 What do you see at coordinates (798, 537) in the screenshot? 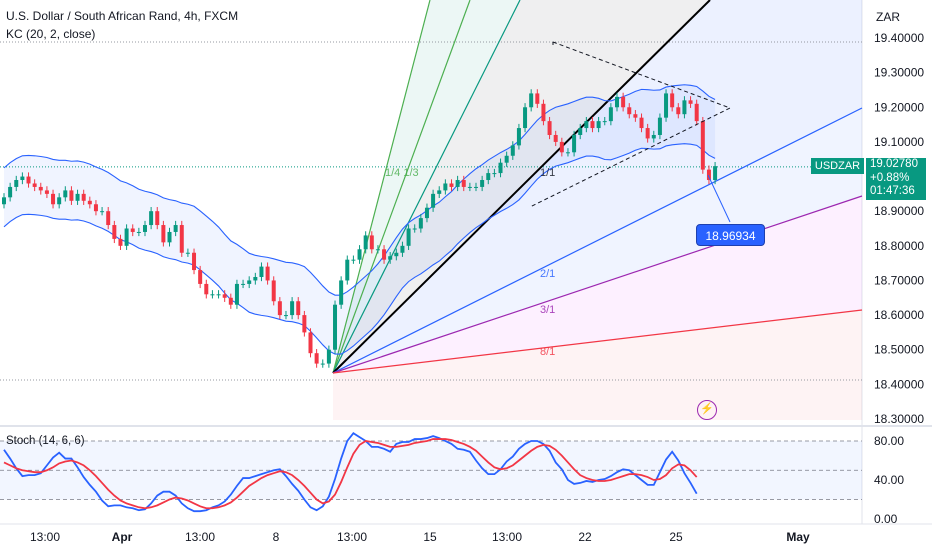
I see `time-tick: May` at bounding box center [798, 537].